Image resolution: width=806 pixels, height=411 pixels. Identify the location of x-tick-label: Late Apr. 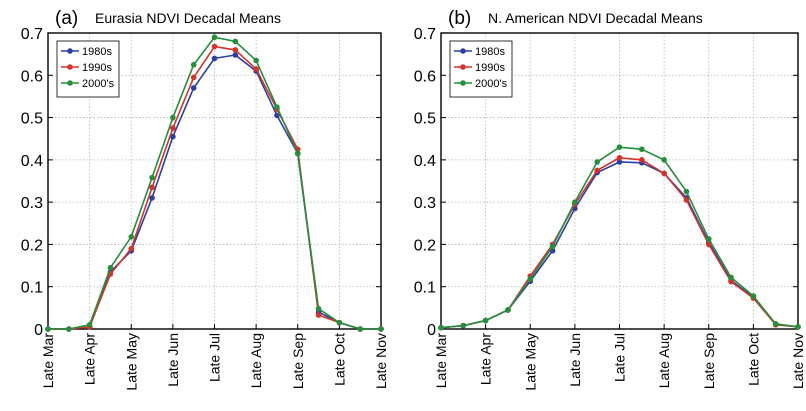
(90, 359).